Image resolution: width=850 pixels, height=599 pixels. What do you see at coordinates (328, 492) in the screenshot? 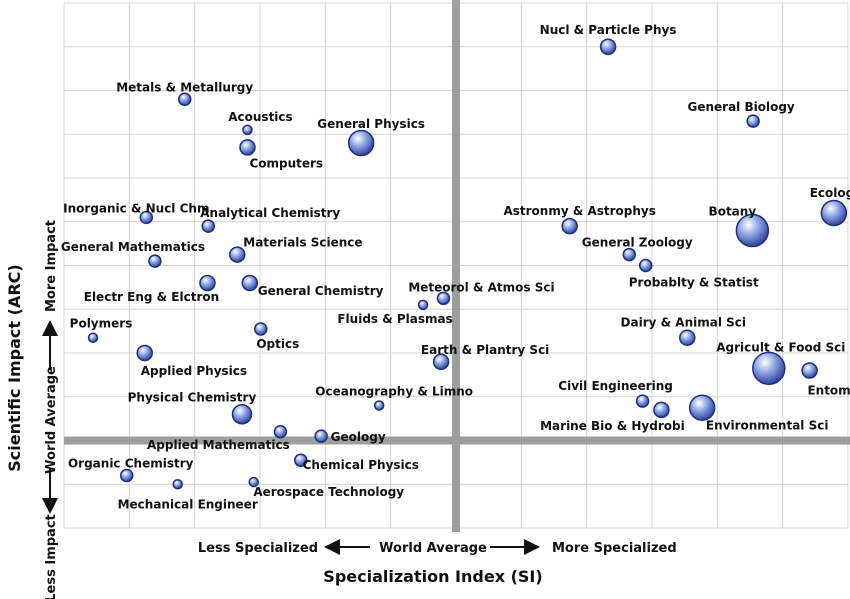
I see `data-point-label: Aerospace Technology` at bounding box center [328, 492].